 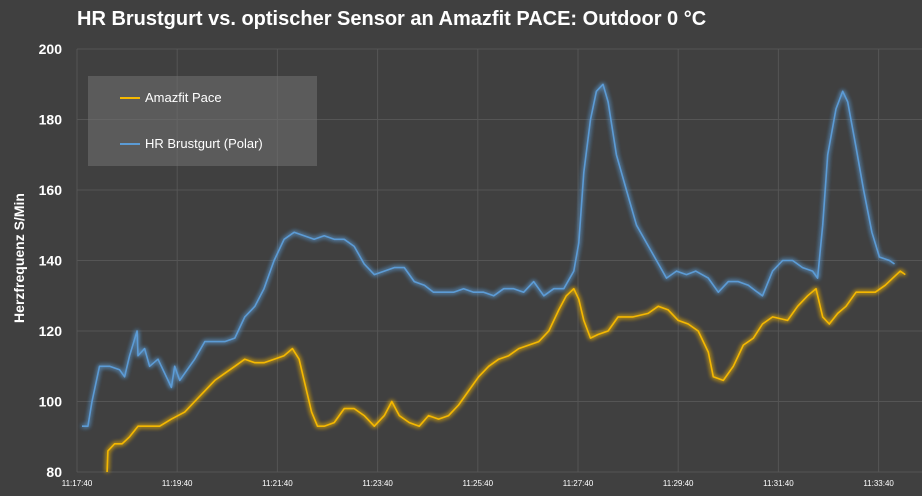 What do you see at coordinates (678, 483) in the screenshot?
I see `x-tick-label: 11:29:40` at bounding box center [678, 483].